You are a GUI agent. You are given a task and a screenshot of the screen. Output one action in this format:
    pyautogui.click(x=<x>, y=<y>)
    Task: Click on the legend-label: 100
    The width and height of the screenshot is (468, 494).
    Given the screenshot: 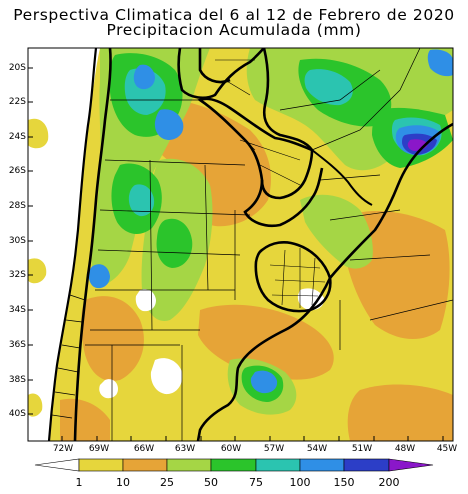 What is the action you would take?
    pyautogui.click(x=300, y=482)
    